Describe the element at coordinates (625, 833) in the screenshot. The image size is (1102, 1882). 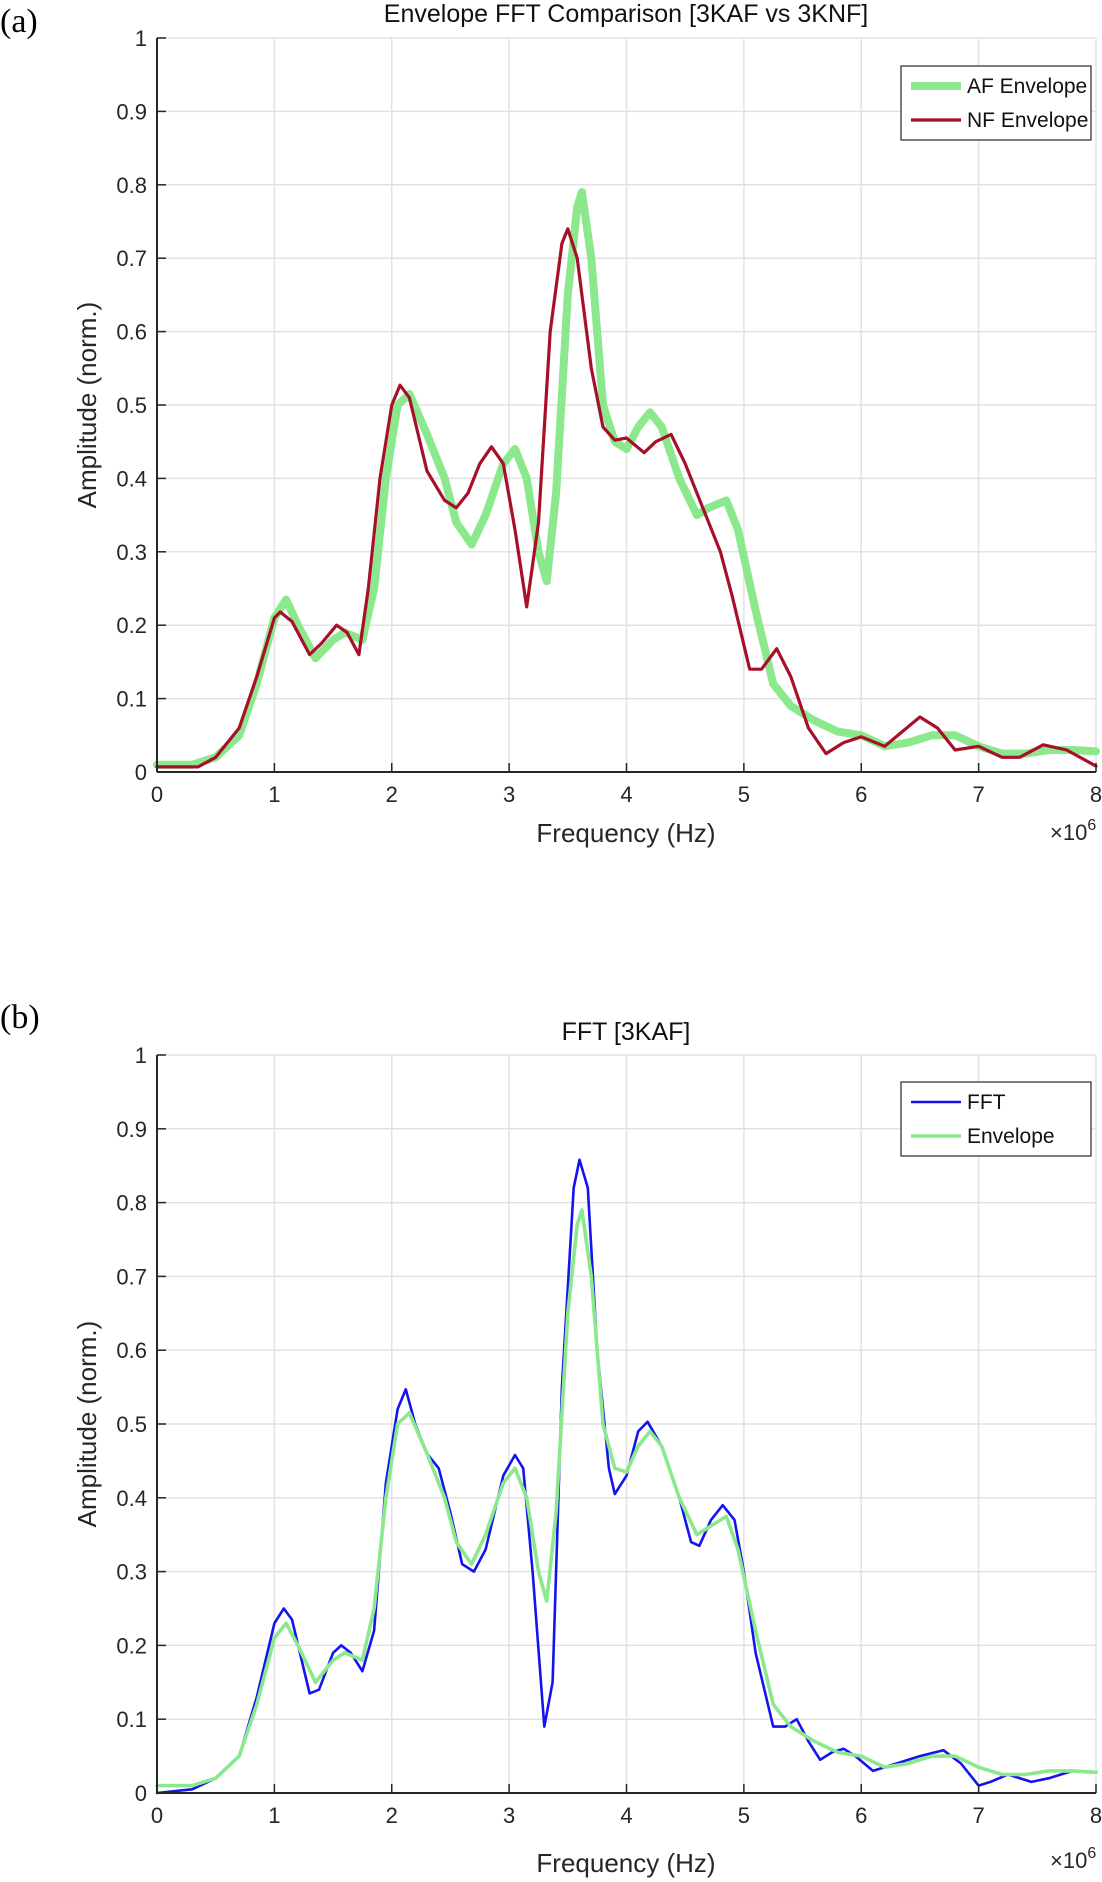
I see `x-axis-label-a: Frequency (Hz)` at that location.